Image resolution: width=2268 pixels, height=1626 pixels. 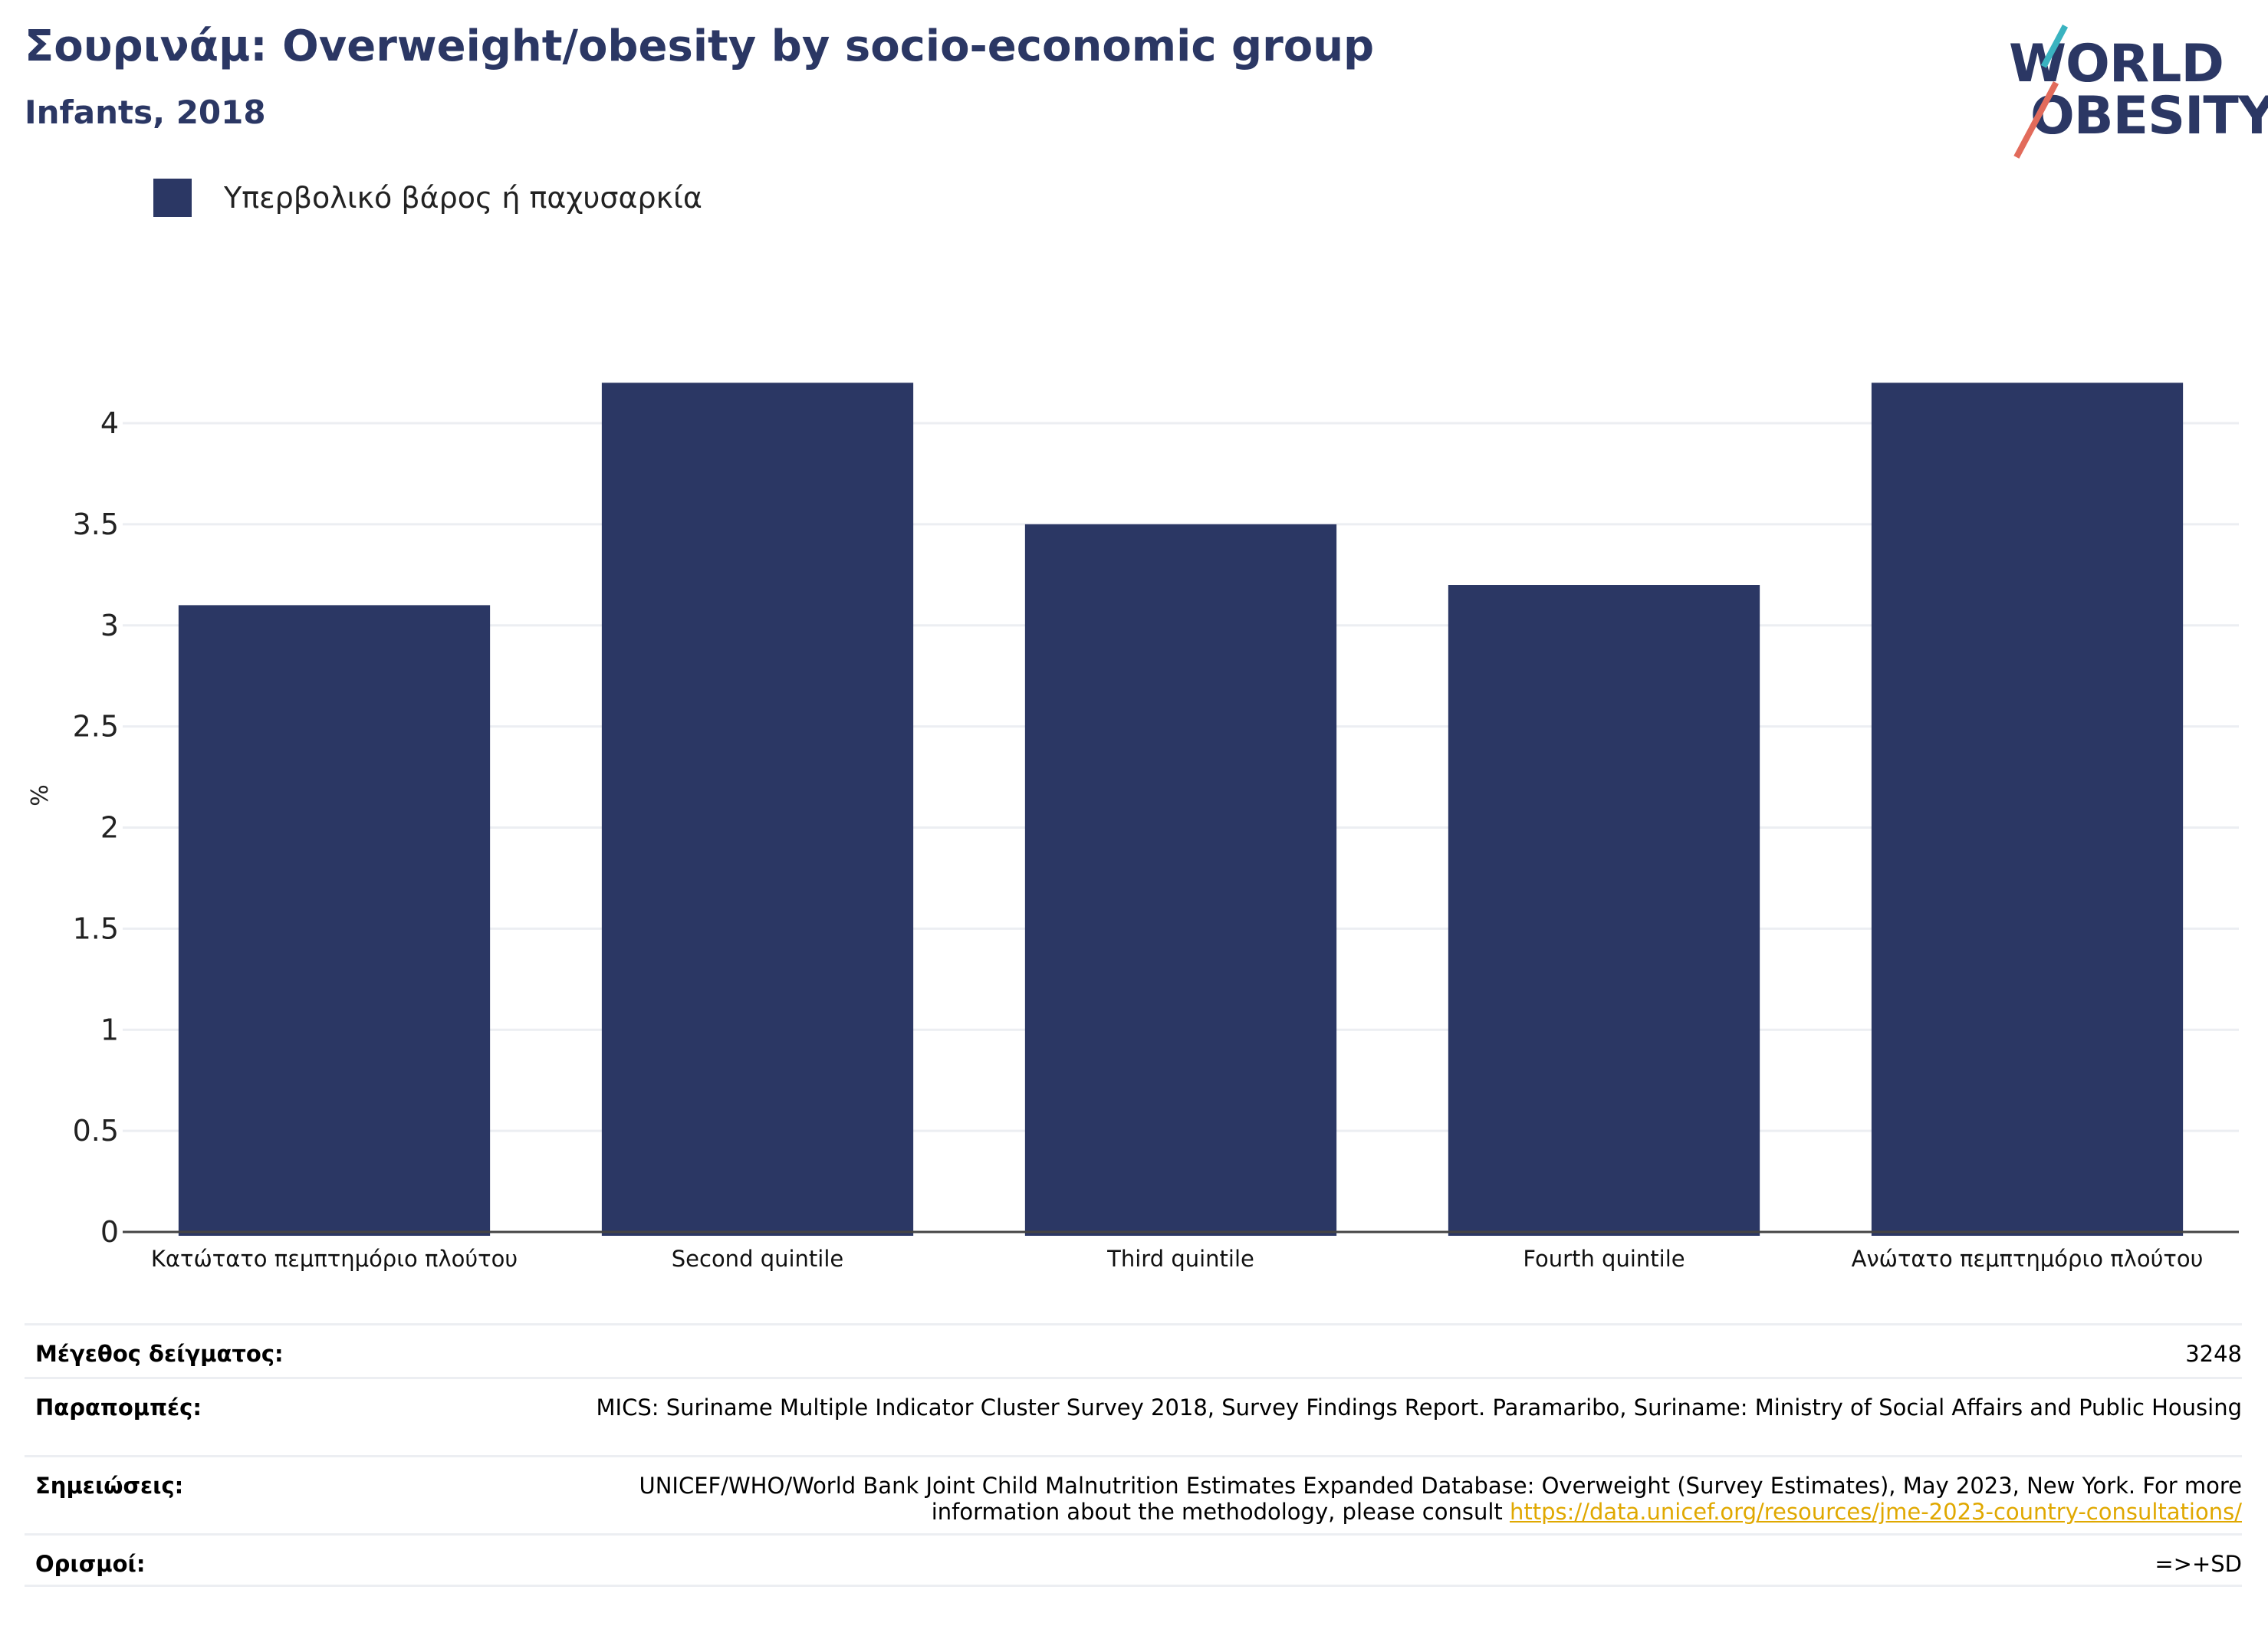 What do you see at coordinates (96, 1131) in the screenshot?
I see `y-tick-label: 0.5` at bounding box center [96, 1131].